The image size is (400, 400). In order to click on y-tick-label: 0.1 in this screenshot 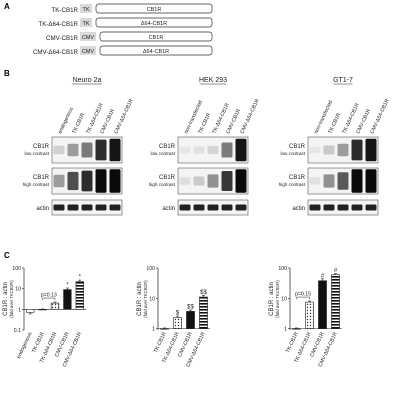, I will do `click(17, 331)`.